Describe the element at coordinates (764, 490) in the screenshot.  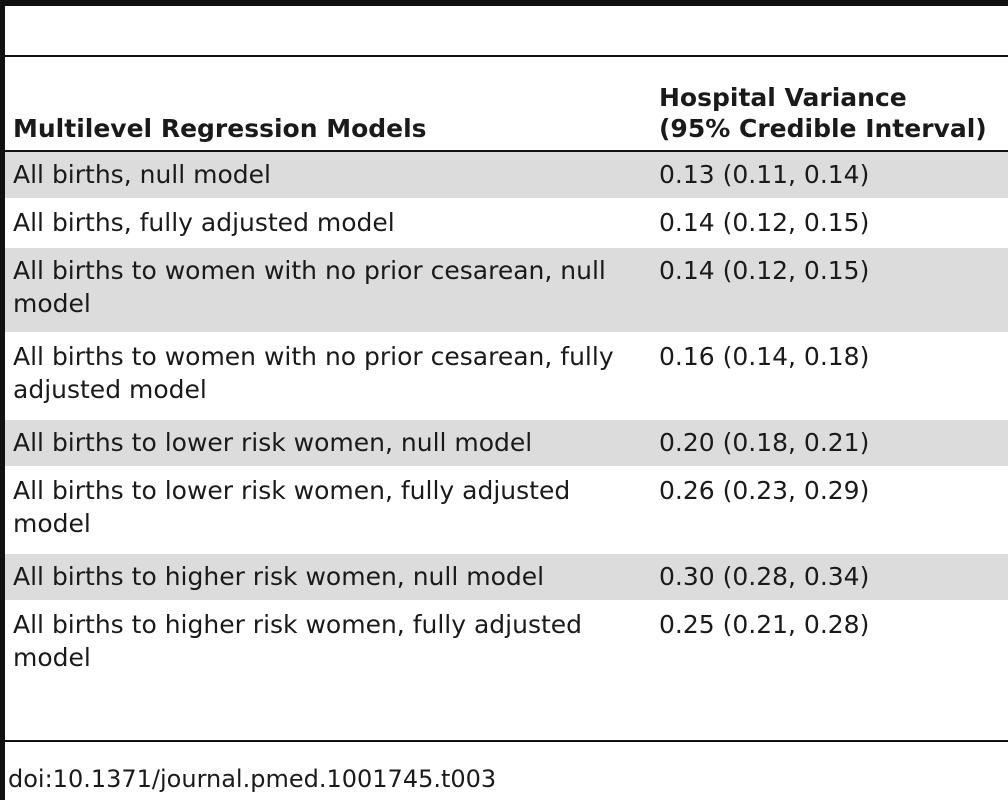
I see `variance-cell: 0.26 (0.23, 0.29)` at that location.